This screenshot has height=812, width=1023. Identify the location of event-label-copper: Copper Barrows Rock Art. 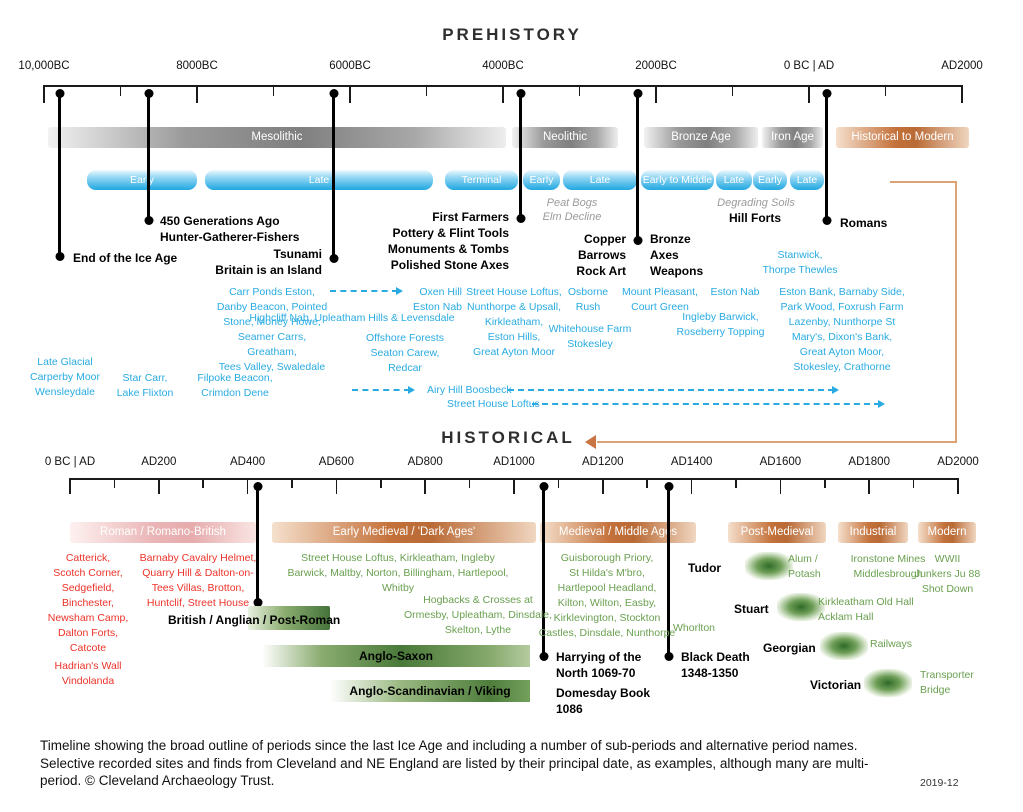
(601, 255).